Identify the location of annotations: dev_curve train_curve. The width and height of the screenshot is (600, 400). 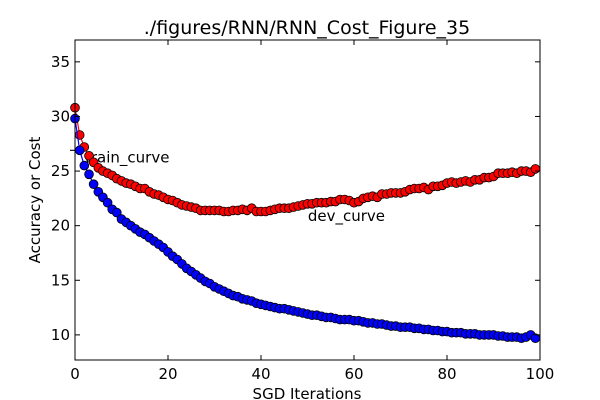
(227, 187).